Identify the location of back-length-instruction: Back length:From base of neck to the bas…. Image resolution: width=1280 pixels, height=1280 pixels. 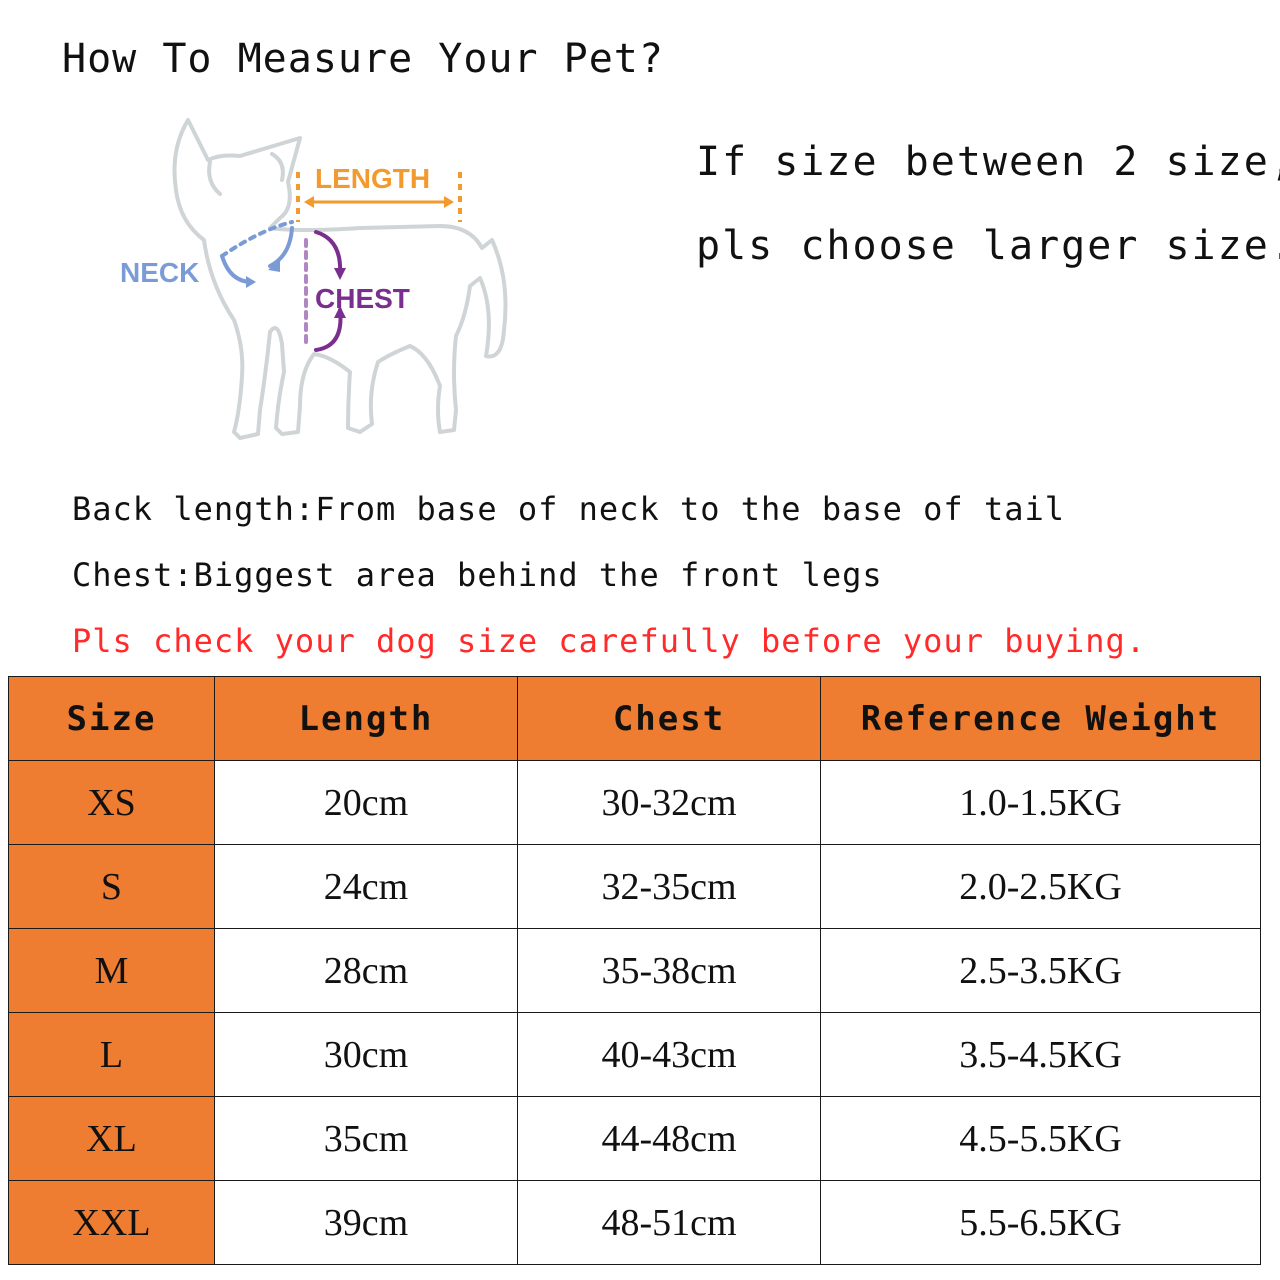
(569, 509).